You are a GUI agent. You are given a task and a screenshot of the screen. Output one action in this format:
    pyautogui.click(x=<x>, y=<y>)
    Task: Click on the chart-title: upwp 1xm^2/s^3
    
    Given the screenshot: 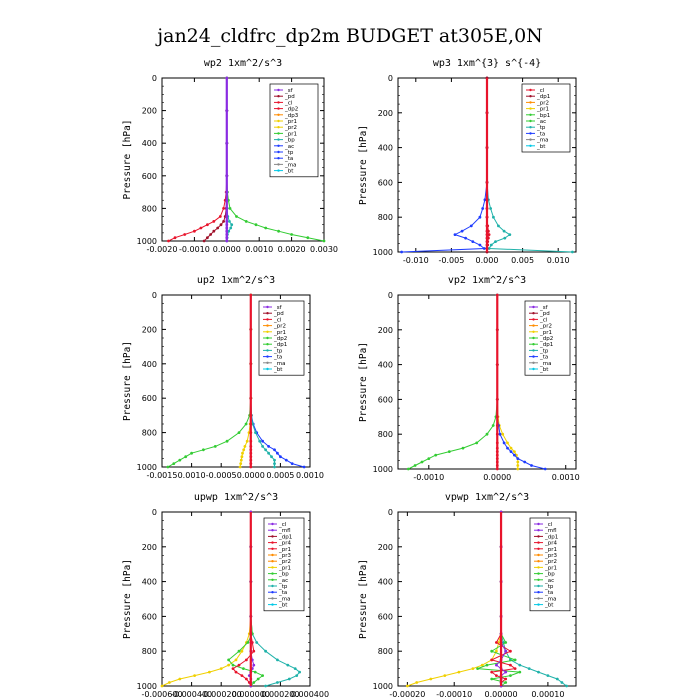 What is the action you would take?
    pyautogui.click(x=236, y=497)
    